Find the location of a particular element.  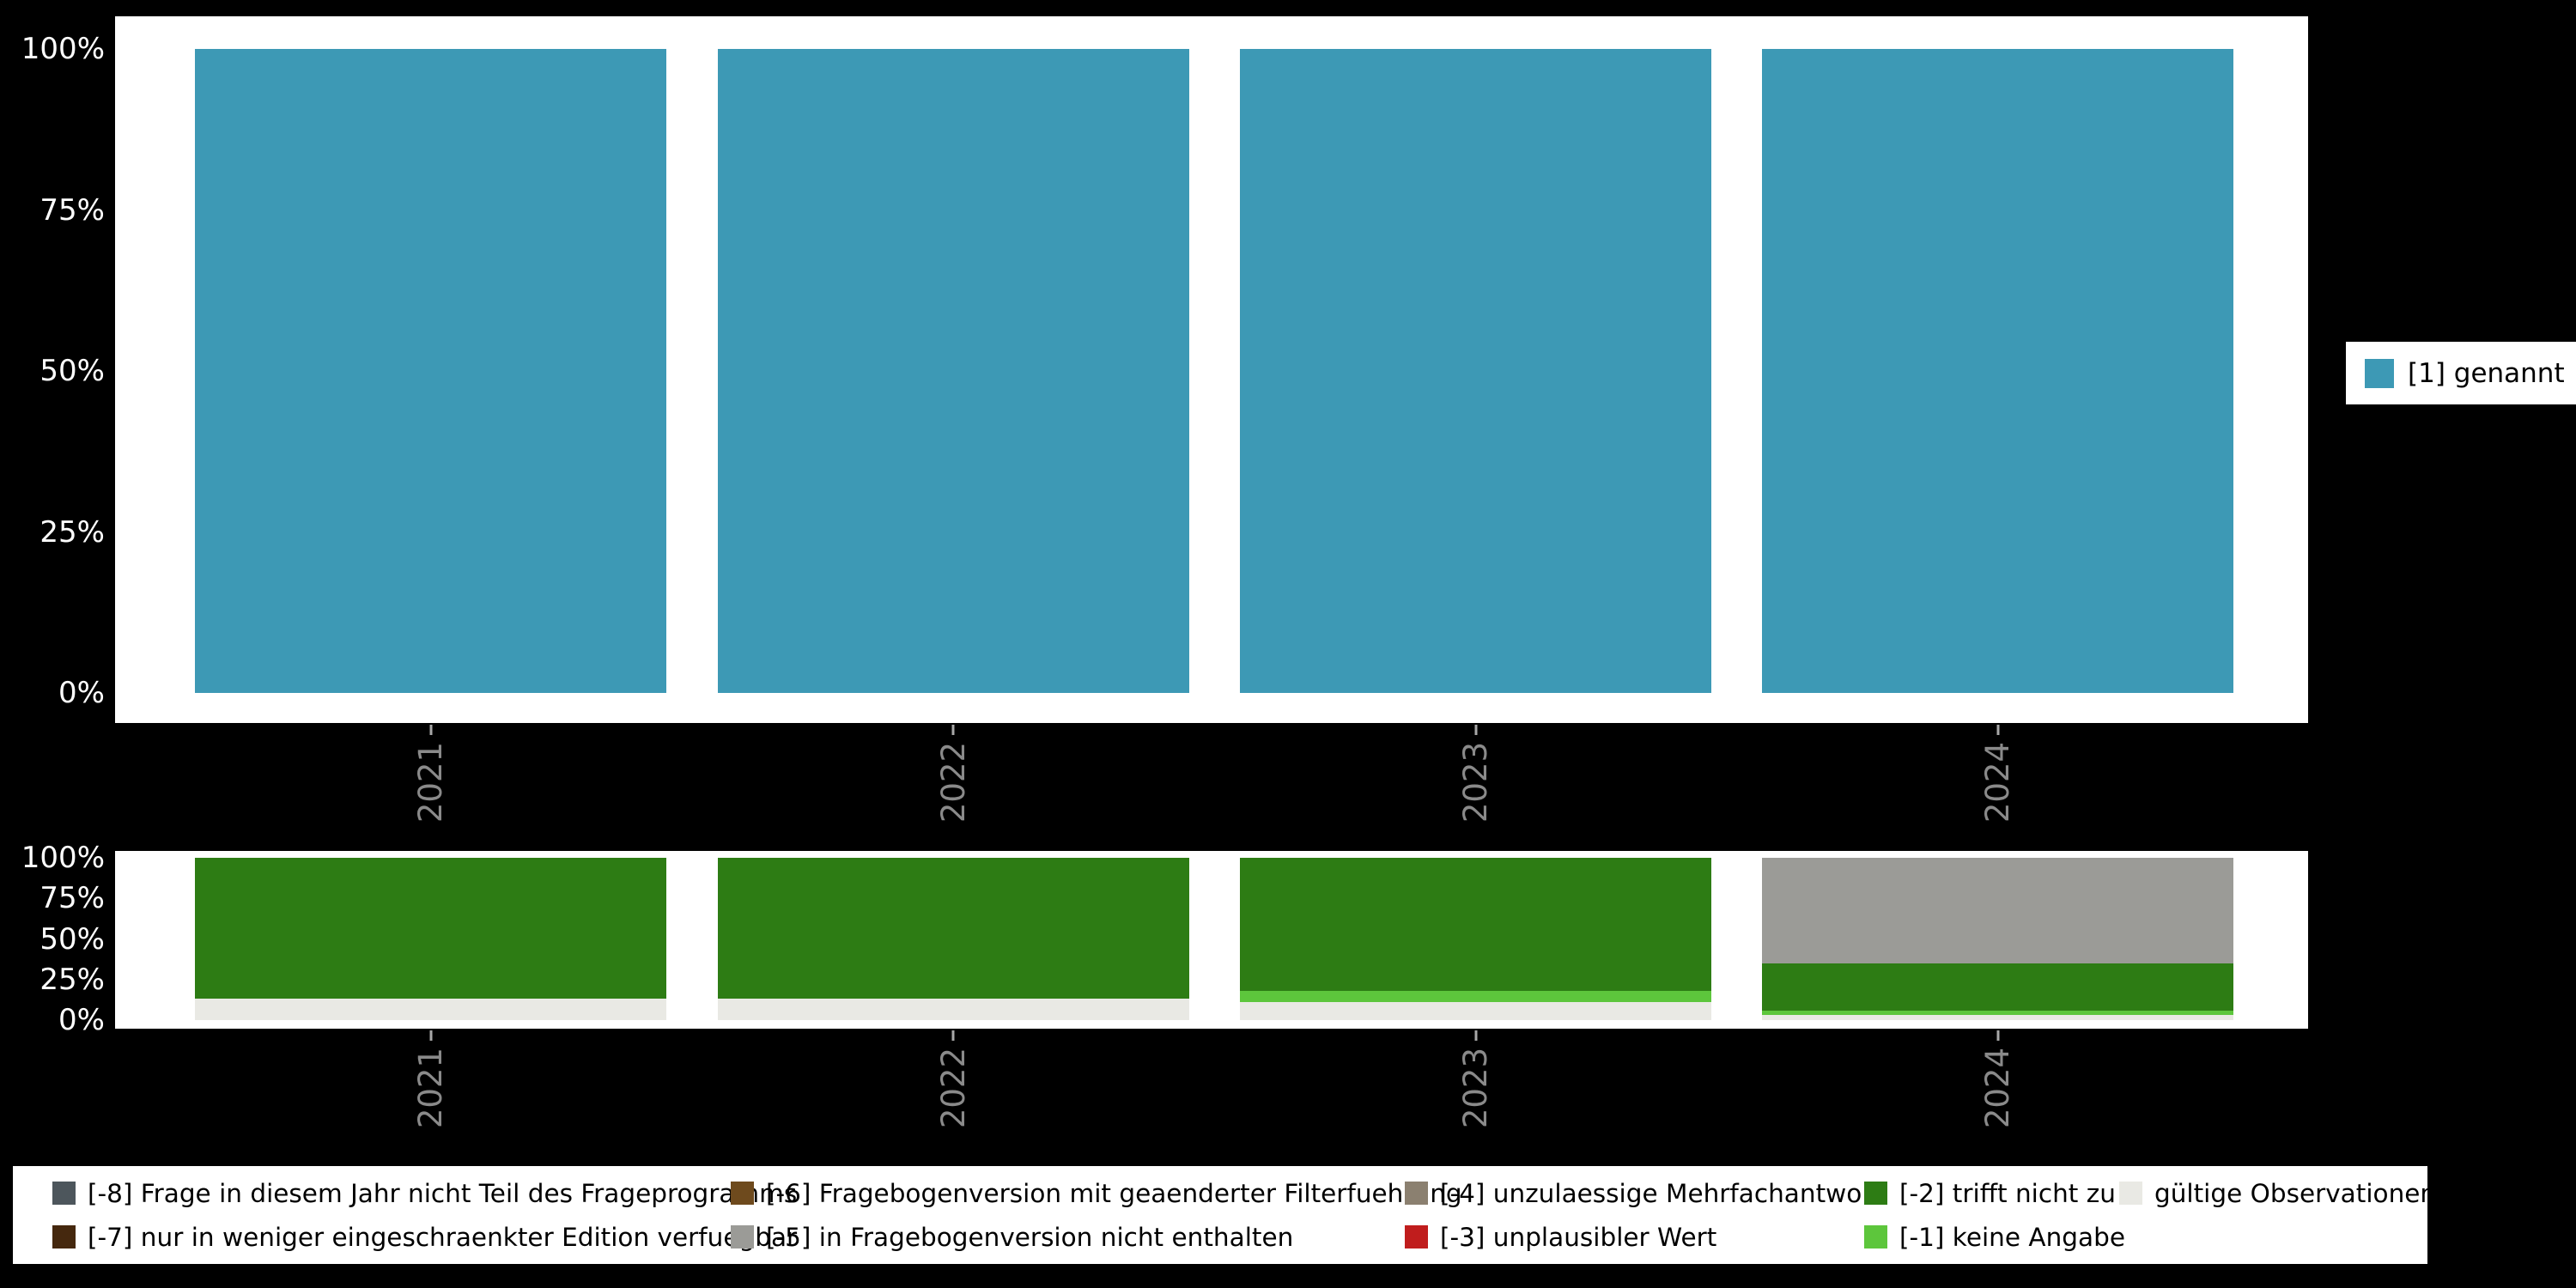

bottom-y-tick-label: 0% is located at coordinates (82, 1020).